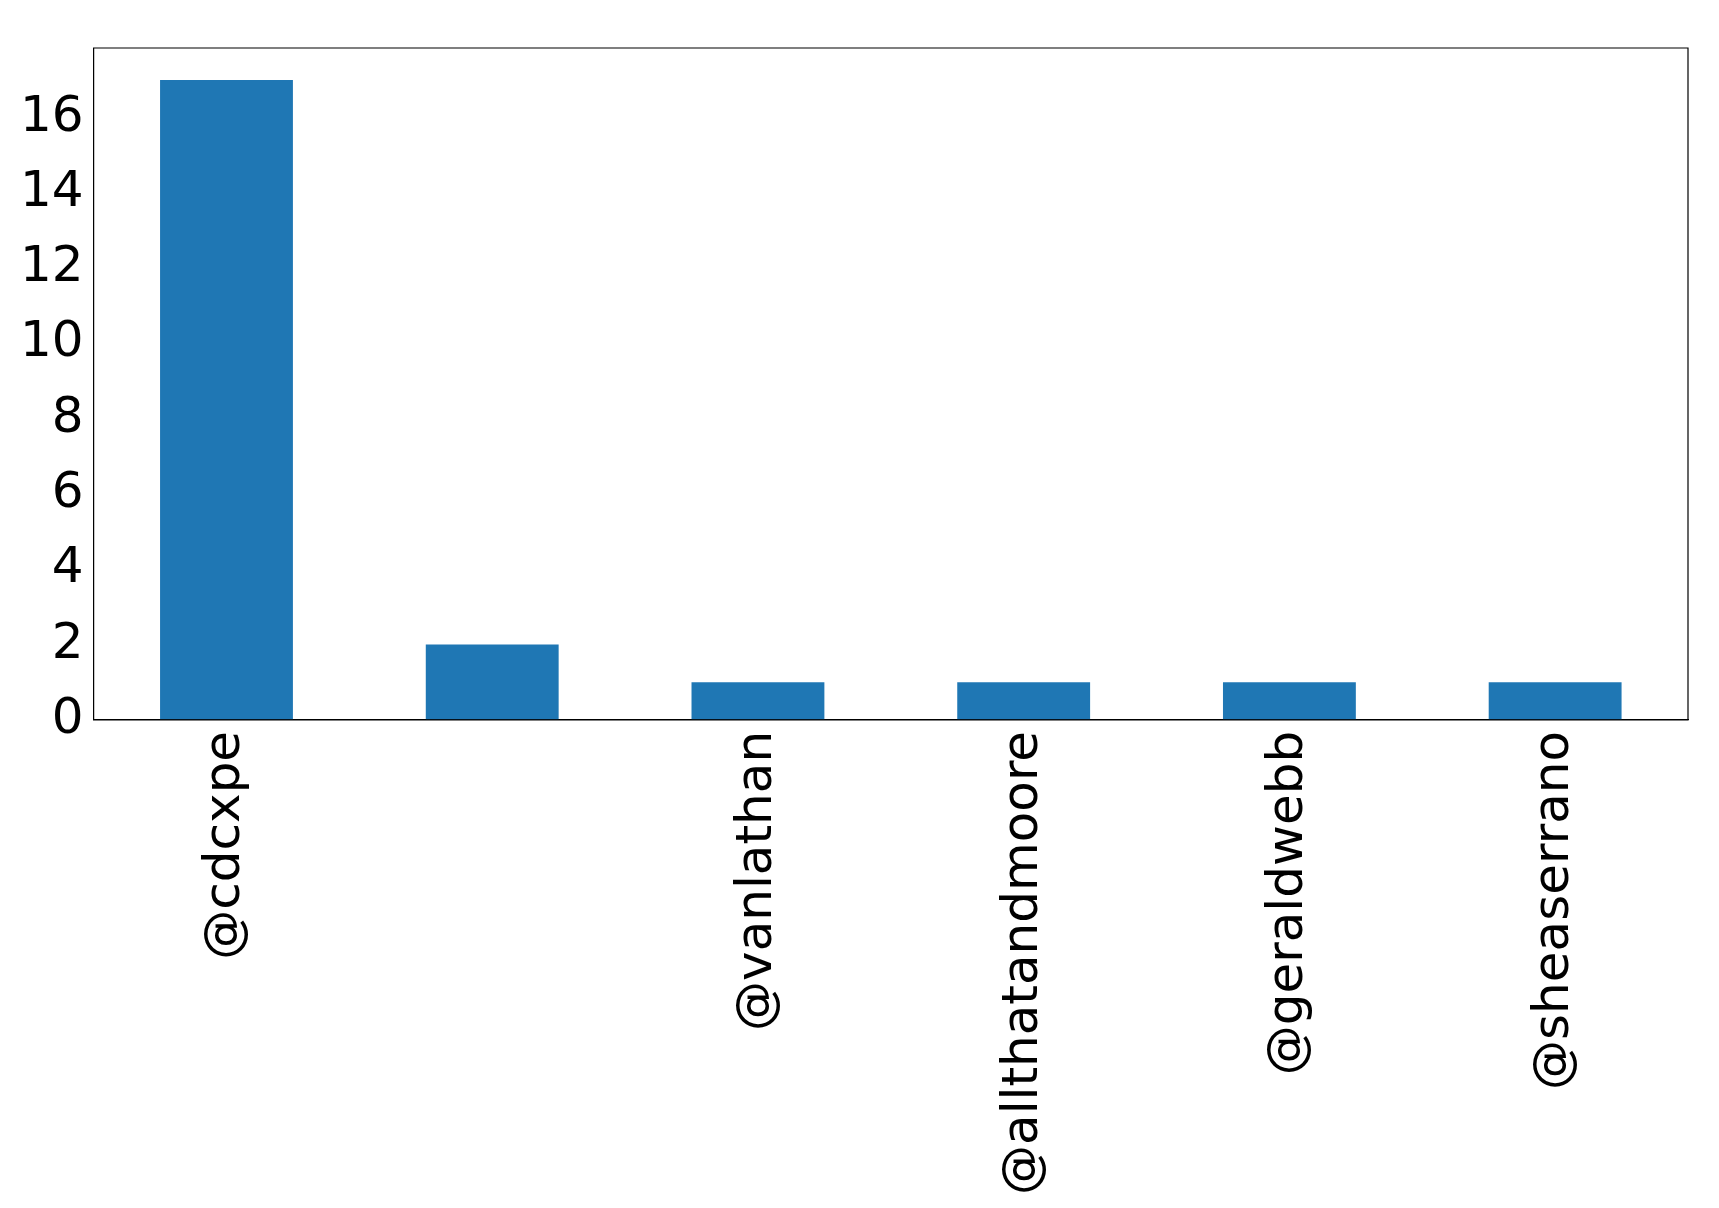 This screenshot has height=1208, width=1719. What do you see at coordinates (753, 880) in the screenshot?
I see `x-tick-label: @vanlathan` at bounding box center [753, 880].